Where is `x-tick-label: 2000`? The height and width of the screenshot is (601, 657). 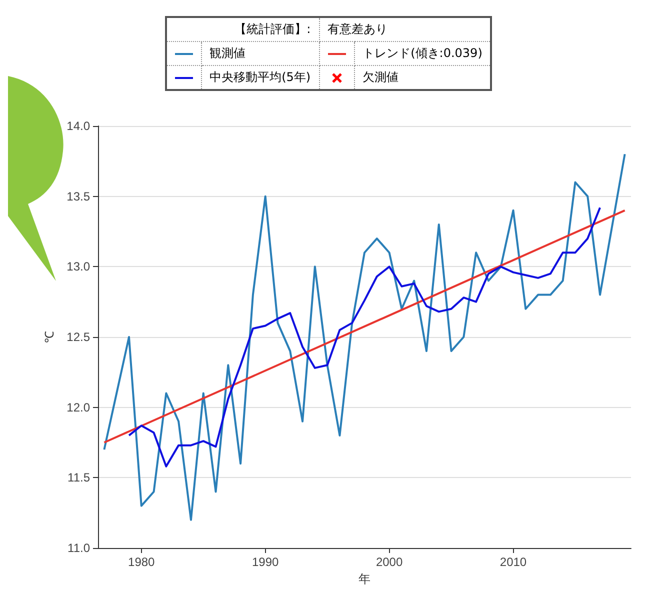
x-tick-label: 2000 is located at coordinates (389, 562).